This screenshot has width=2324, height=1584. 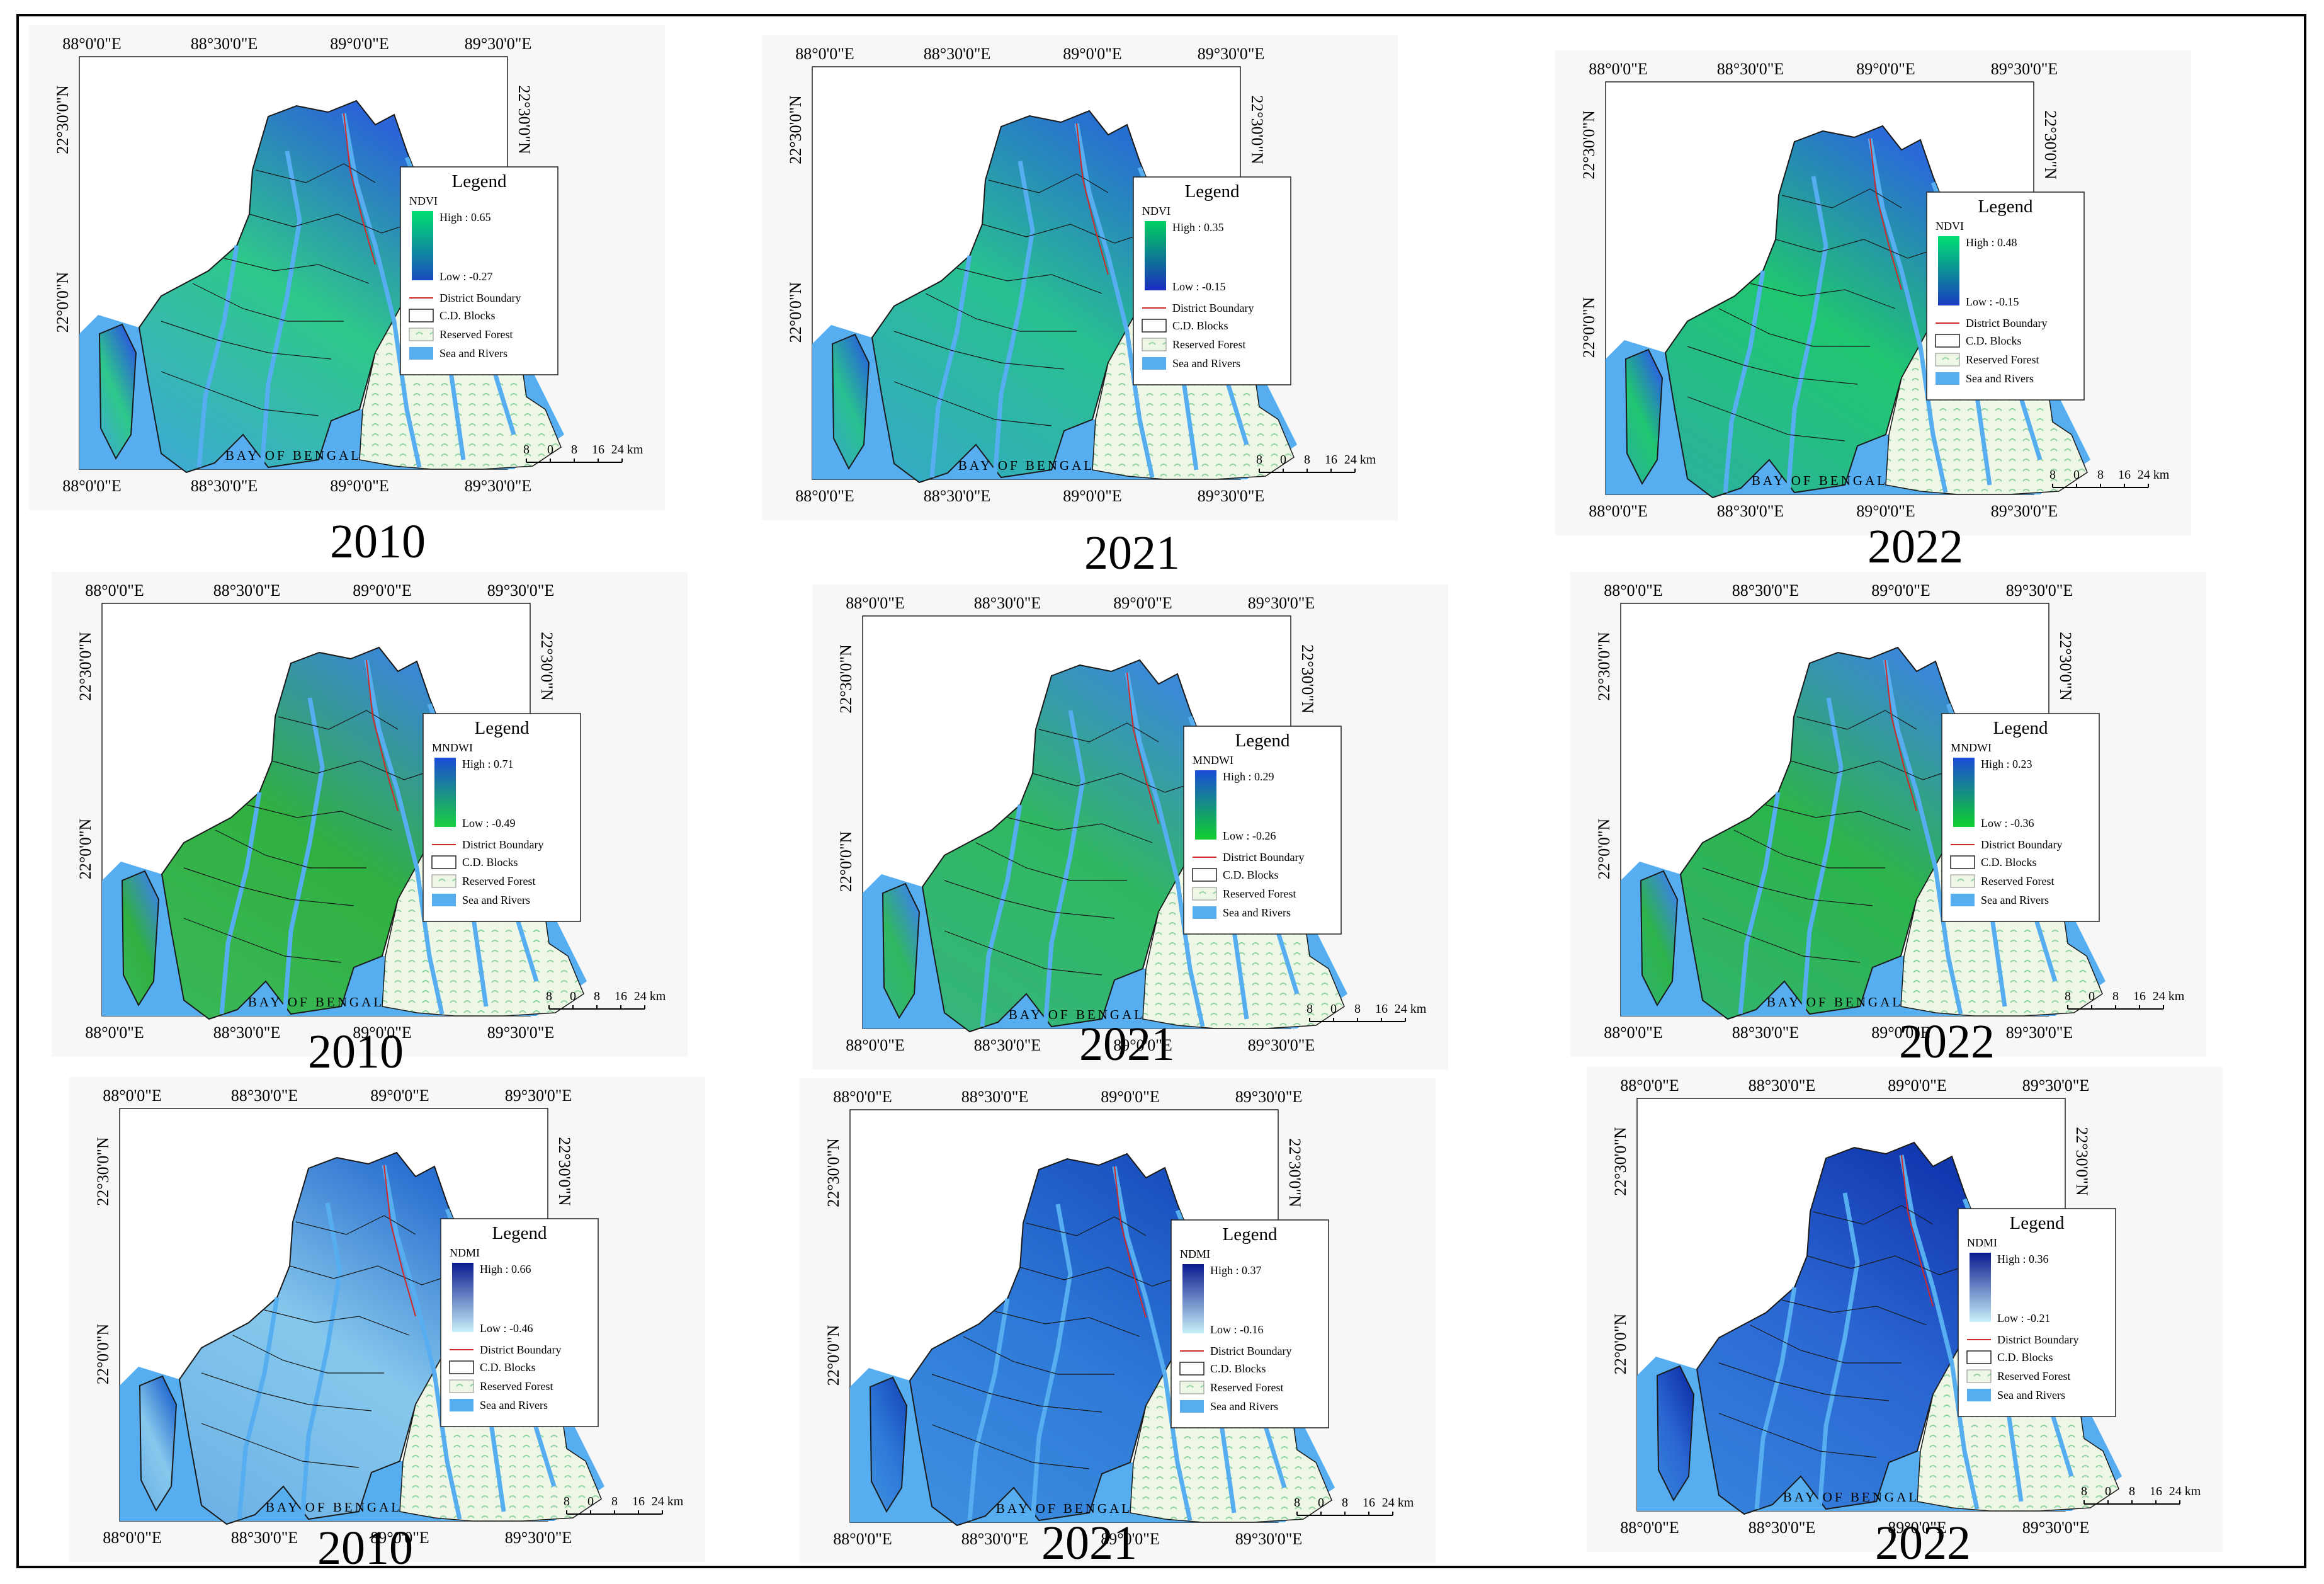 What do you see at coordinates (1923, 1544) in the screenshot?
I see `year-label: 2022` at bounding box center [1923, 1544].